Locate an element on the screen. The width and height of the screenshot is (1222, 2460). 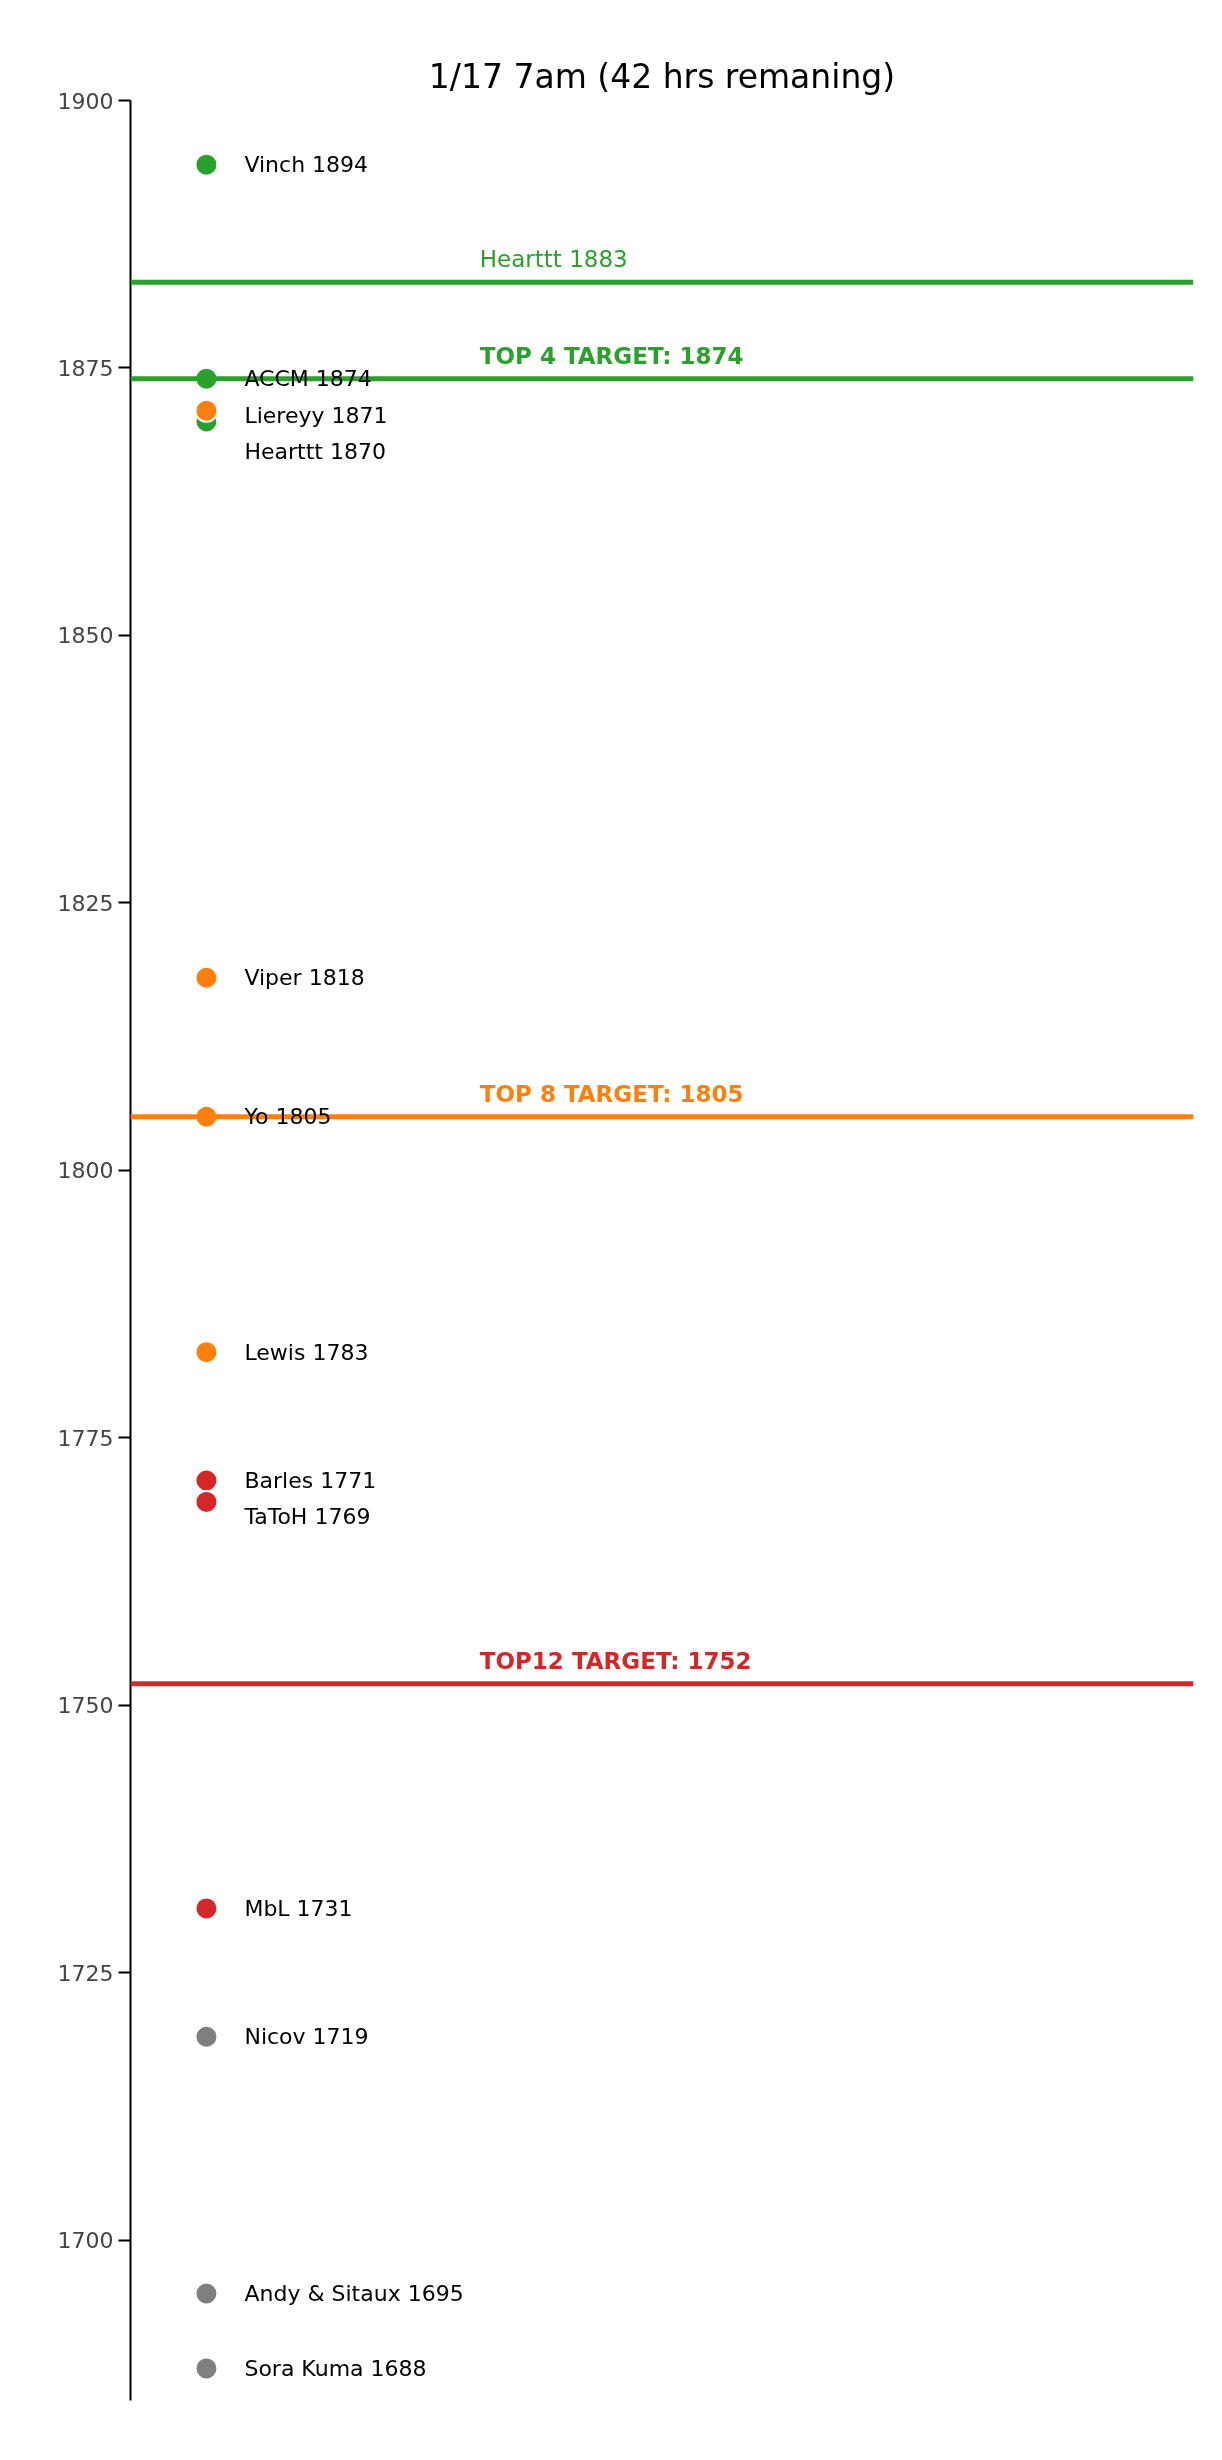
series-label: Hearttt 1870 is located at coordinates (315, 452).